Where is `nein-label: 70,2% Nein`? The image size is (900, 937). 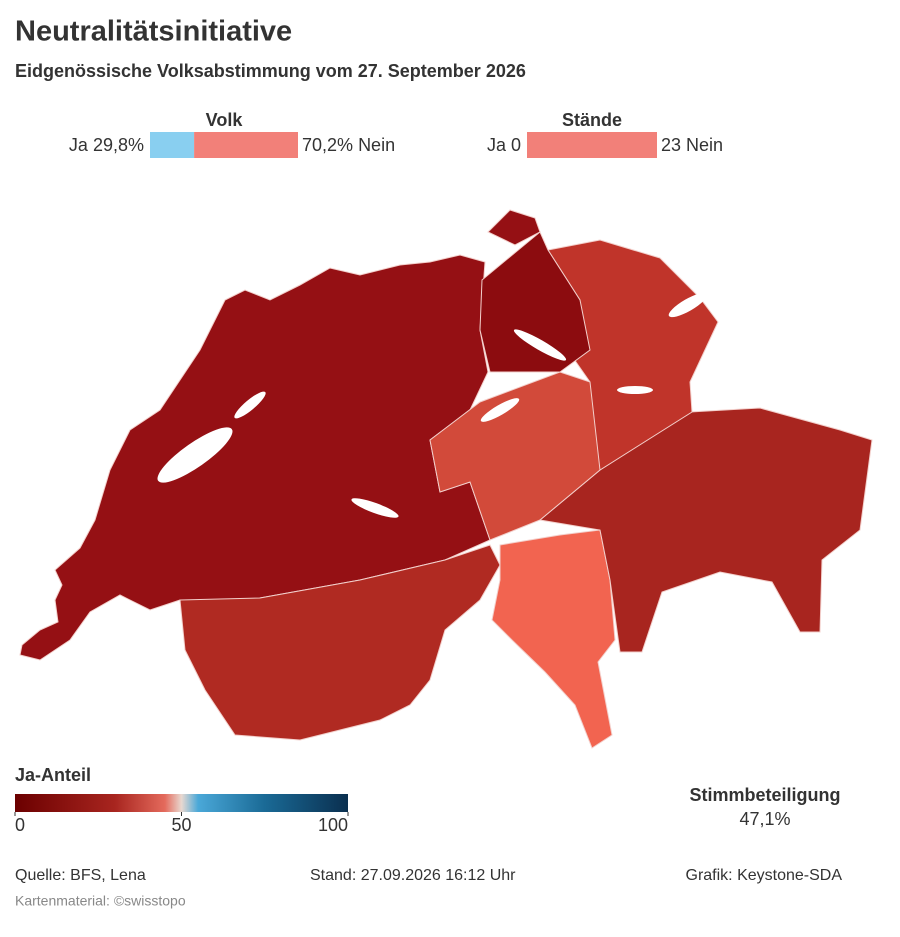
nein-label: 70,2% Nein is located at coordinates (348, 145).